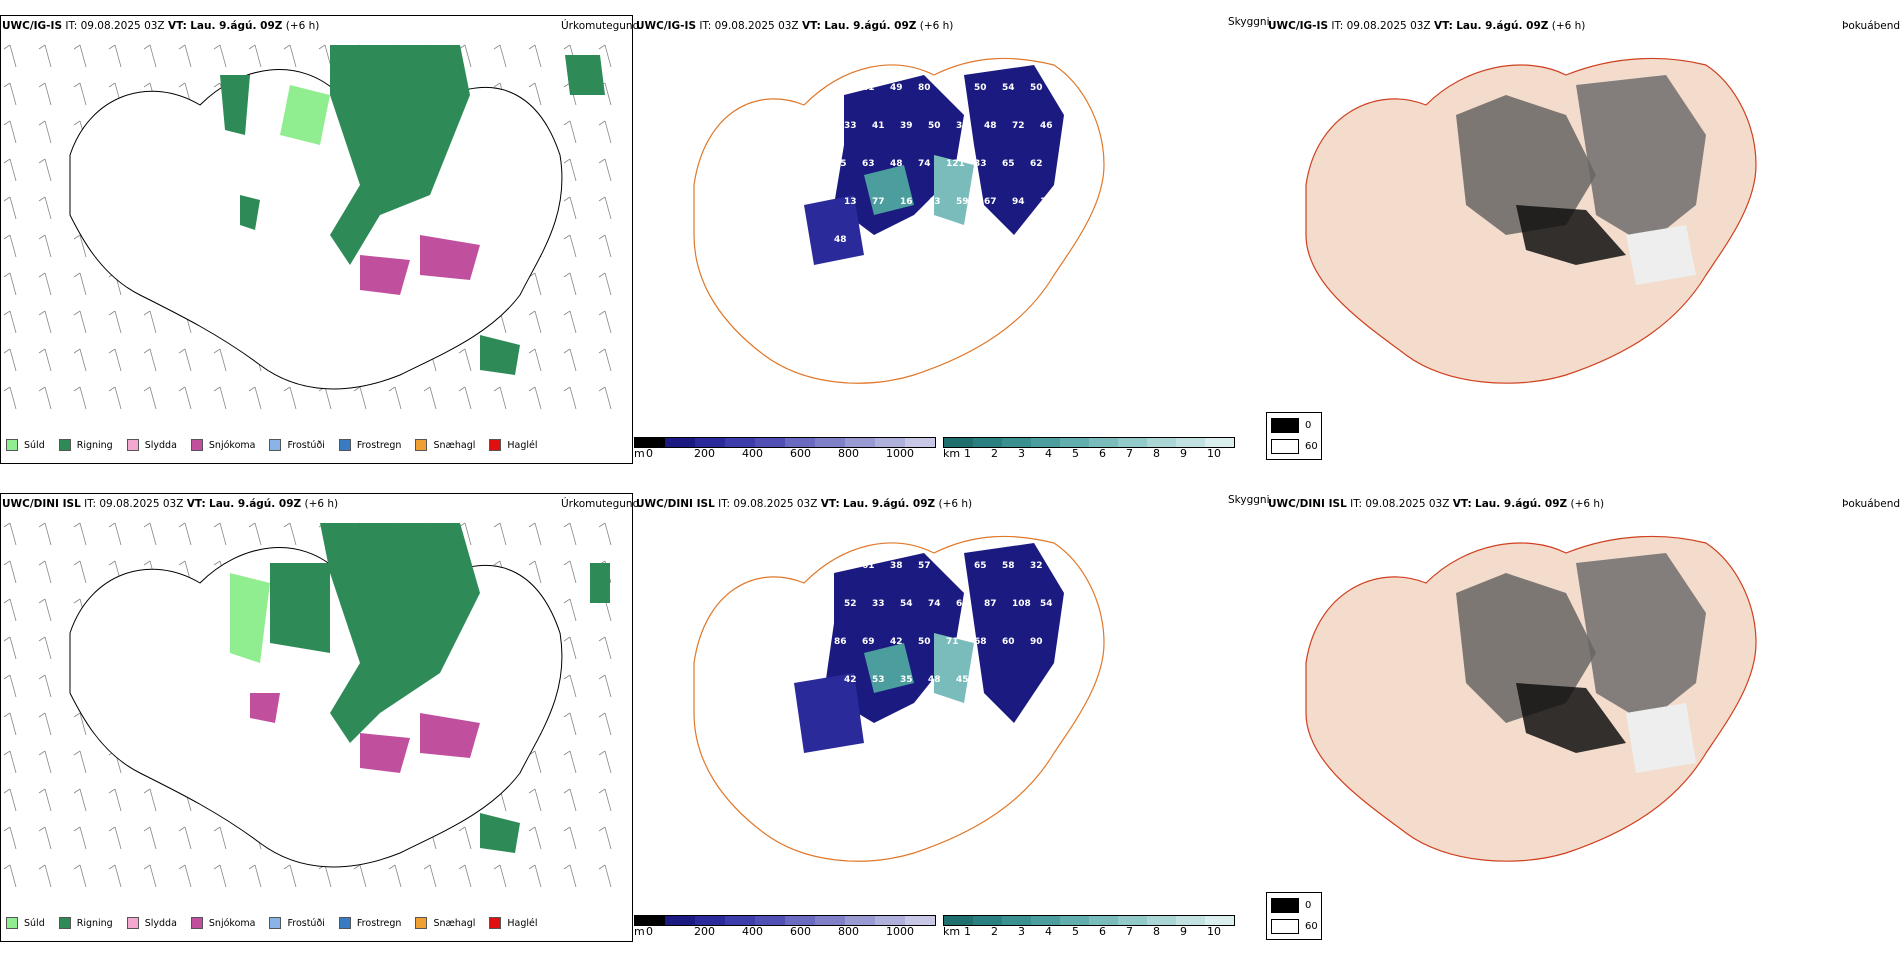  I want to click on cloudbase-value-label: 80, so click(924, 88).